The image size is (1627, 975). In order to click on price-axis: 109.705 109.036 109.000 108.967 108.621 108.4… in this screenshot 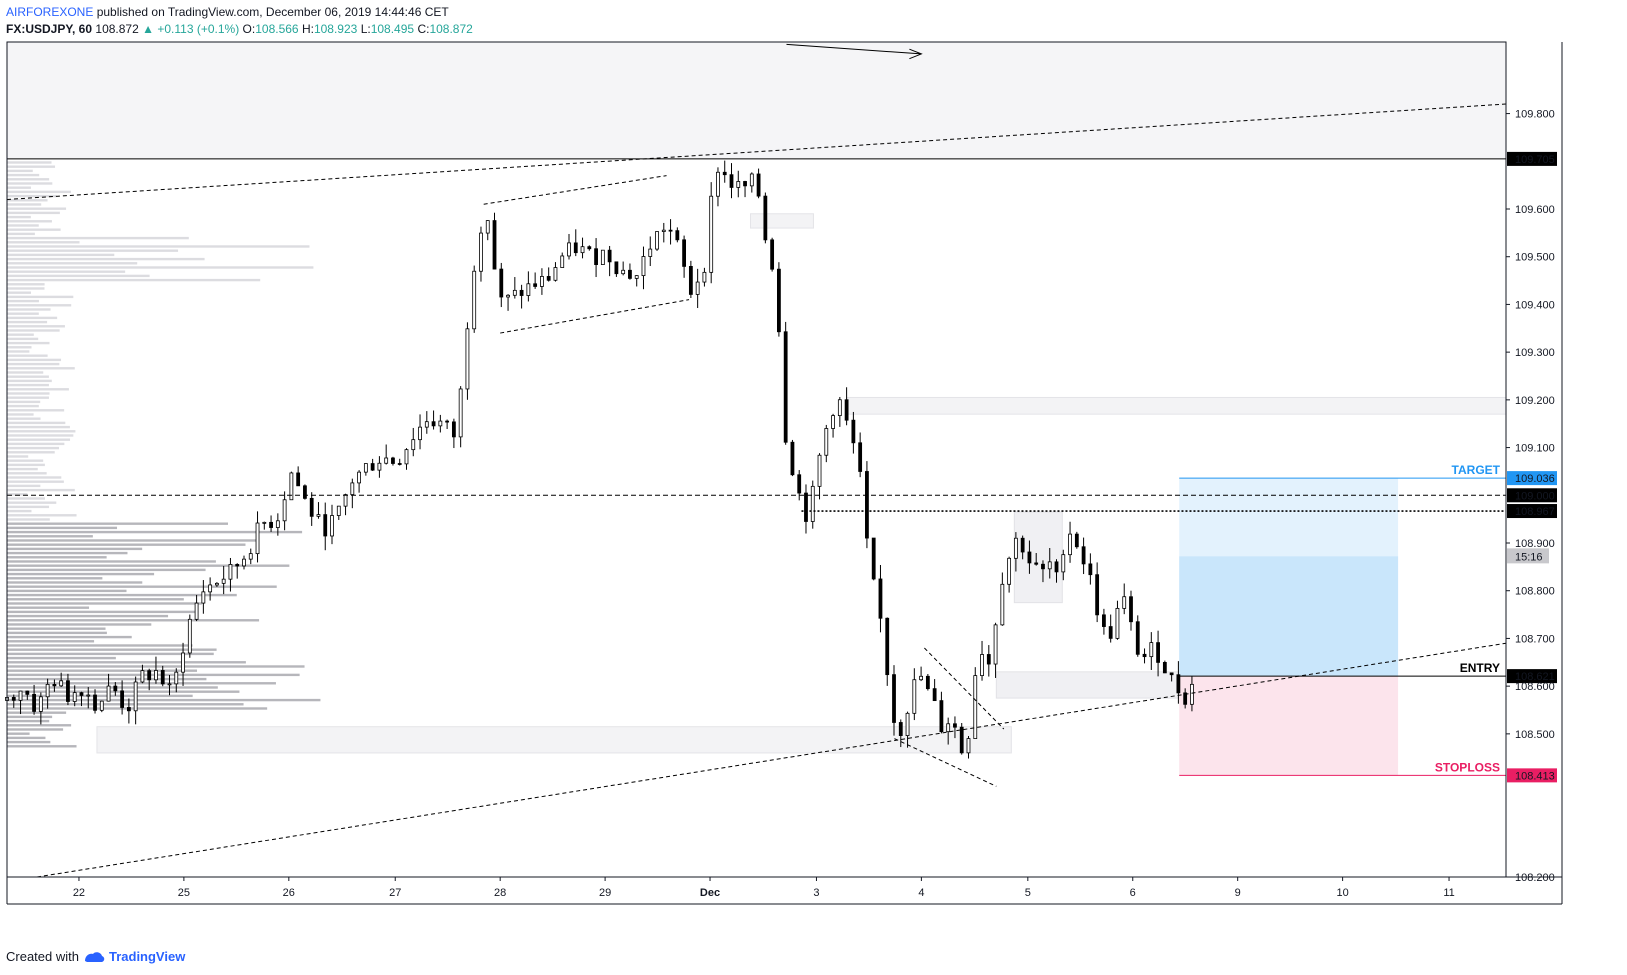, I will do `click(1534, 473)`.